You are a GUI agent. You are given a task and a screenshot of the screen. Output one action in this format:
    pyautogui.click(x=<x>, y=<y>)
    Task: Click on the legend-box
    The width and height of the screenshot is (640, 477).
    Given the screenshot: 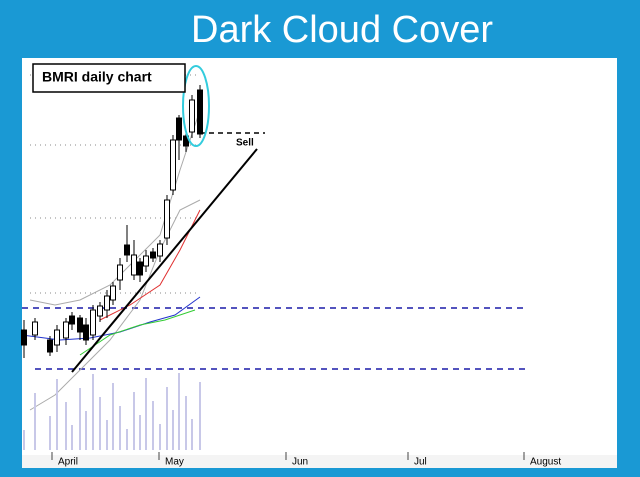 What is the action you would take?
    pyautogui.click(x=109, y=78)
    